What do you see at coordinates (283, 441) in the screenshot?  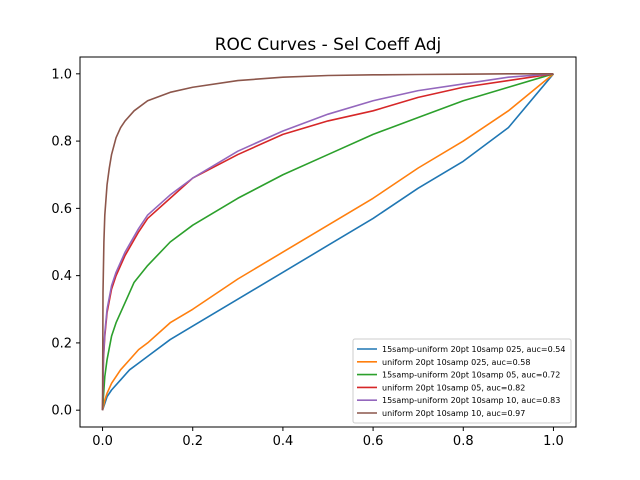 I see `x-tick-label: 0.4` at bounding box center [283, 441].